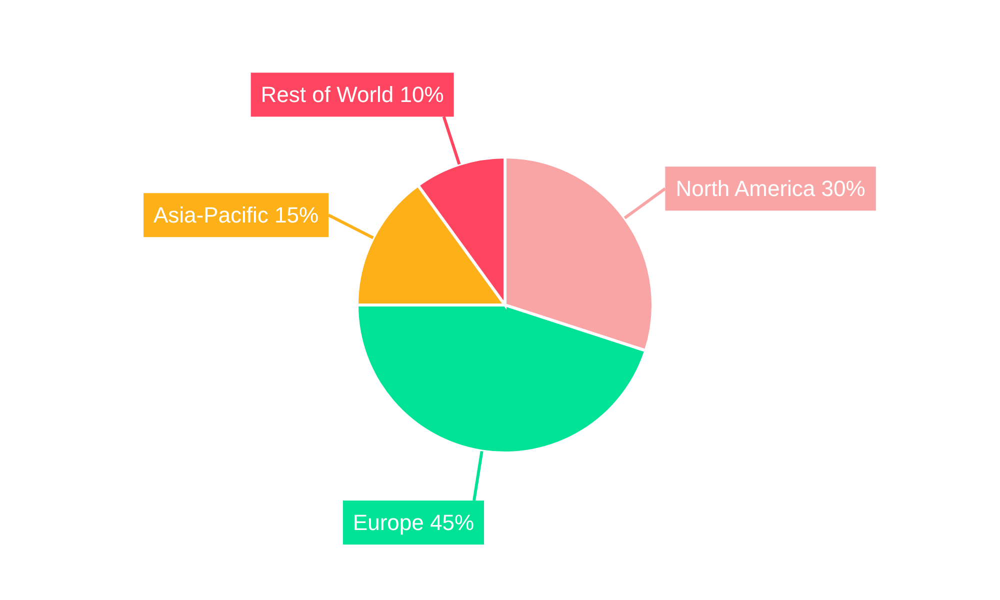 Image resolution: width=1000 pixels, height=600 pixels. I want to click on slice-label: Rest of World 10%, so click(352, 95).